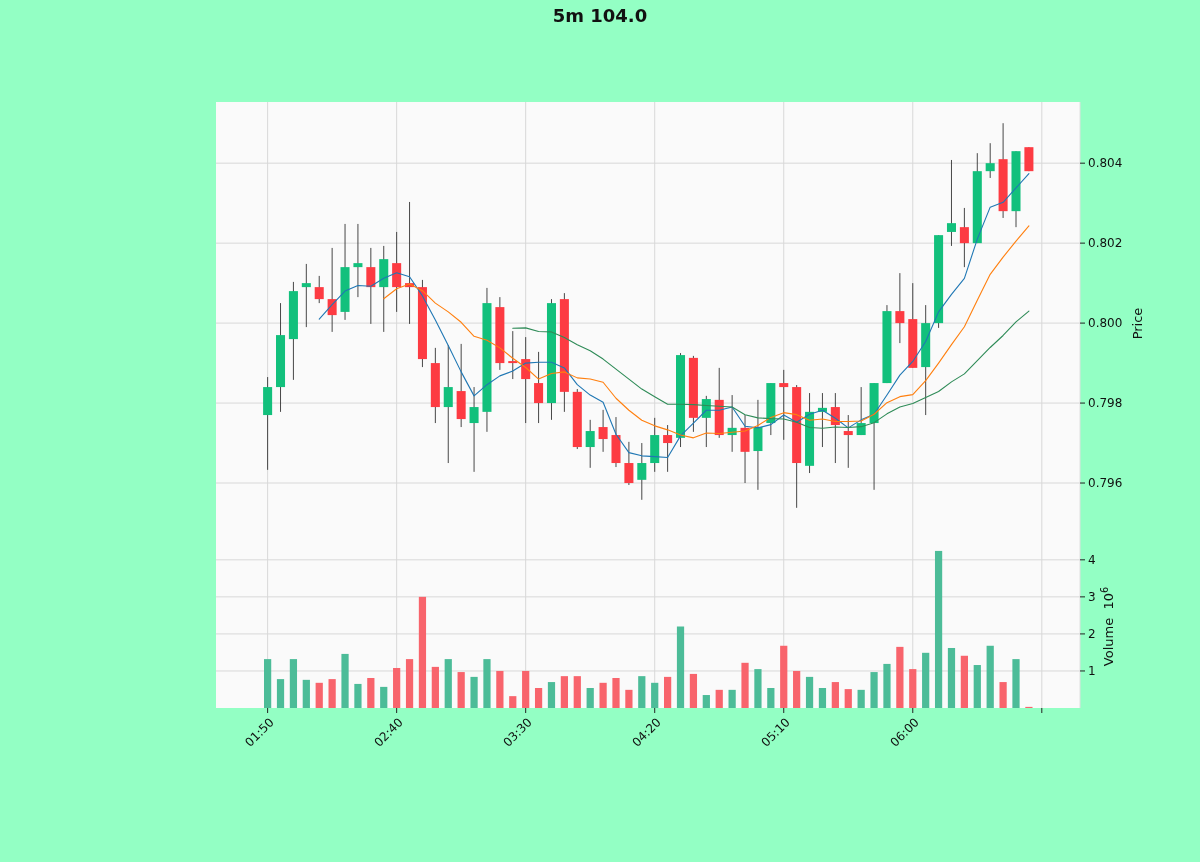 This screenshot has width=1200, height=862. I want to click on y-tick-label: 0.800, so click(1105, 323).